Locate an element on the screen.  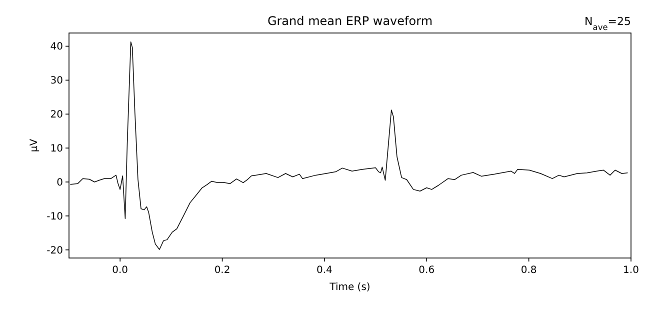
x-tick-label: 0.0 is located at coordinates (120, 270).